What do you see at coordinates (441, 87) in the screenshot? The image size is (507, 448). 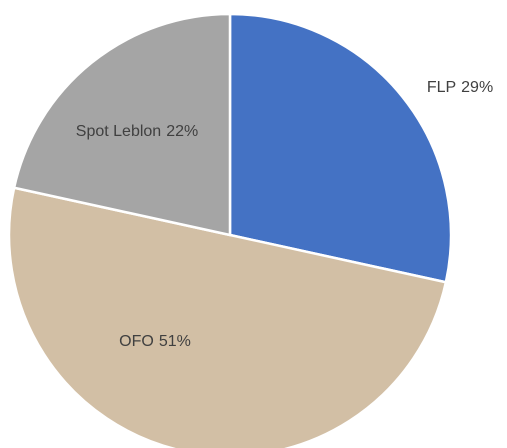 I see `slice-label-name: FLP` at bounding box center [441, 87].